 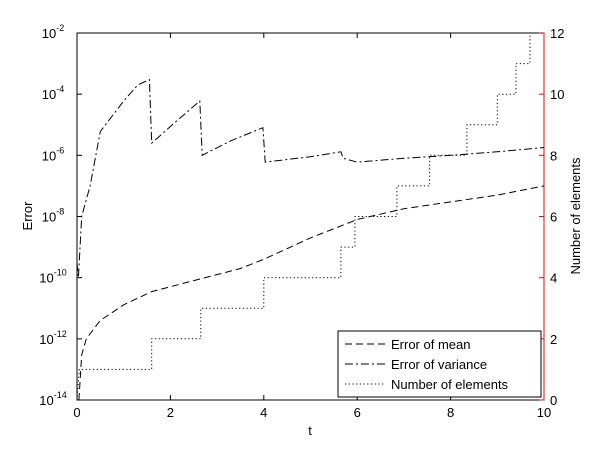 I want to click on y-tick-label: 10⁻¹⁴, so click(x=52, y=399).